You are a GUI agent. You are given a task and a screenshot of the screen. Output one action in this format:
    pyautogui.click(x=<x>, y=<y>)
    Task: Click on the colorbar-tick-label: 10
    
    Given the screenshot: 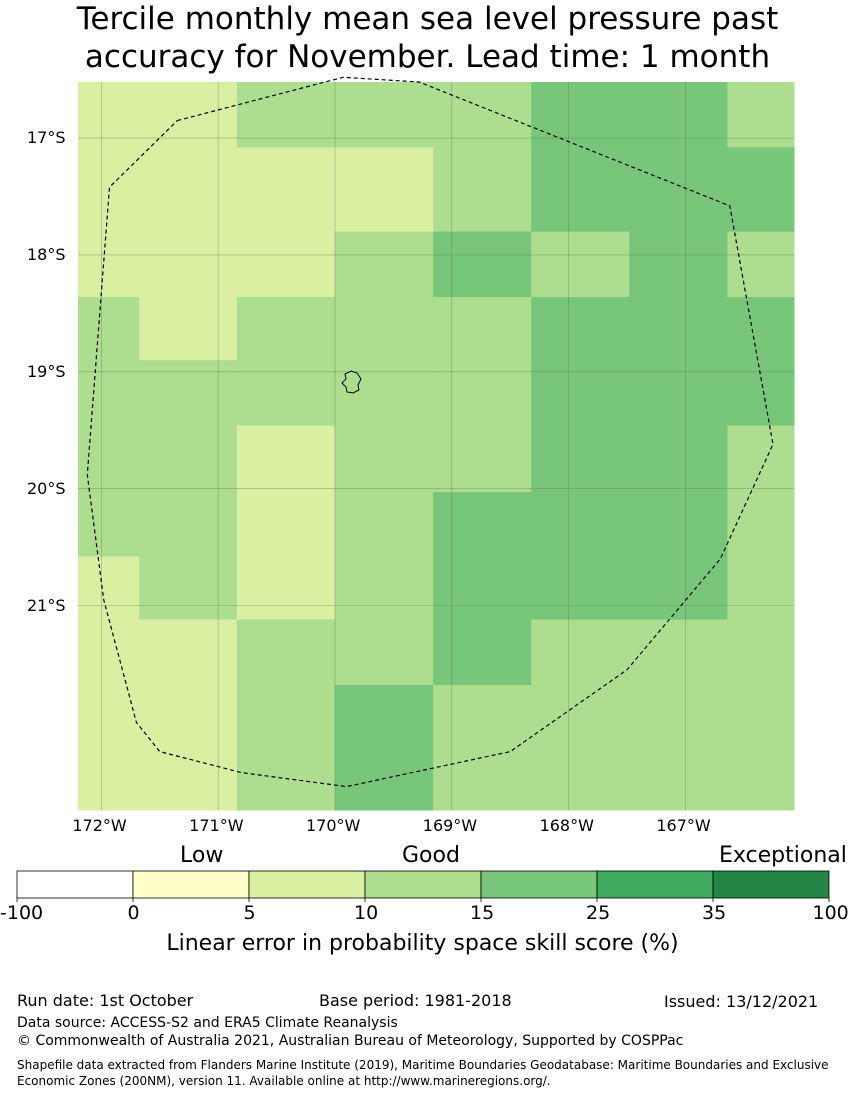 What is the action you would take?
    pyautogui.click(x=366, y=913)
    